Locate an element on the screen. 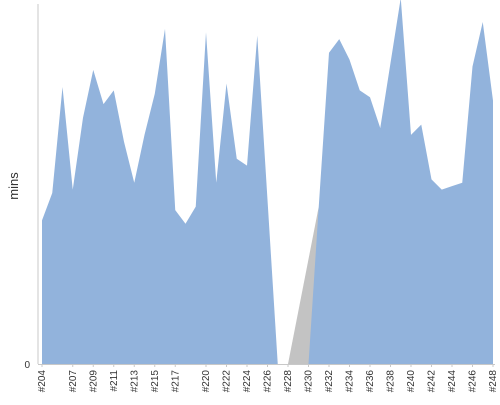 The width and height of the screenshot is (500, 405). y-tick-label-0: 0 is located at coordinates (27, 365).